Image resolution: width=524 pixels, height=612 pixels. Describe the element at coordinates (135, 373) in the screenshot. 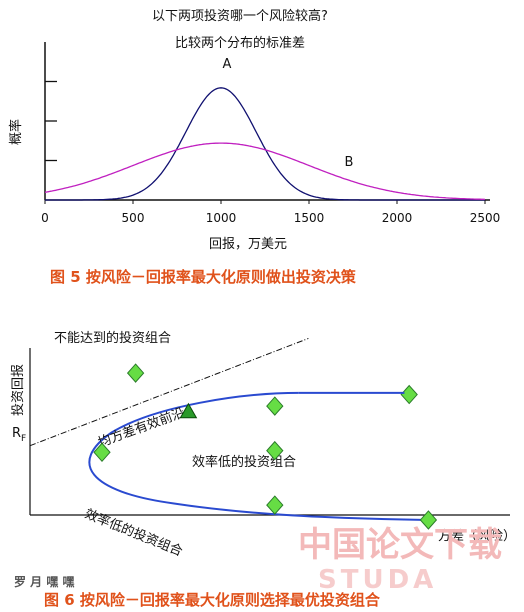

I see `portfolio-point-unreachable` at that location.